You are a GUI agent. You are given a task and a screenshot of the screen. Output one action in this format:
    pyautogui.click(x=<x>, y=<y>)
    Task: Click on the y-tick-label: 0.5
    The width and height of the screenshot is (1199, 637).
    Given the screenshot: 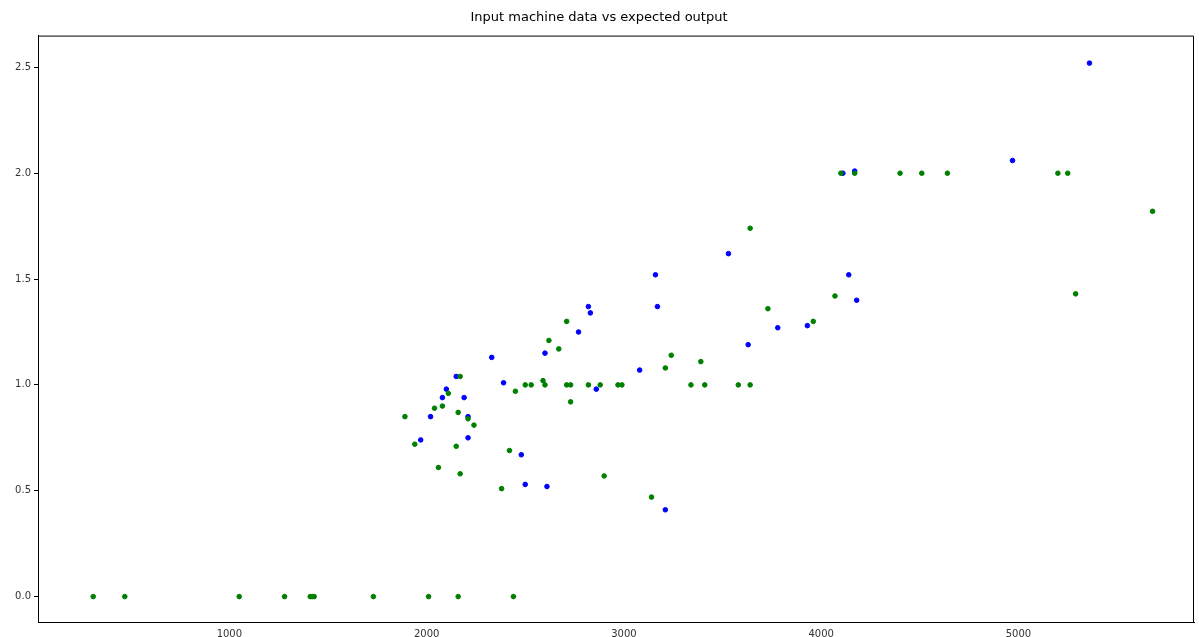 What is the action you would take?
    pyautogui.click(x=23, y=490)
    